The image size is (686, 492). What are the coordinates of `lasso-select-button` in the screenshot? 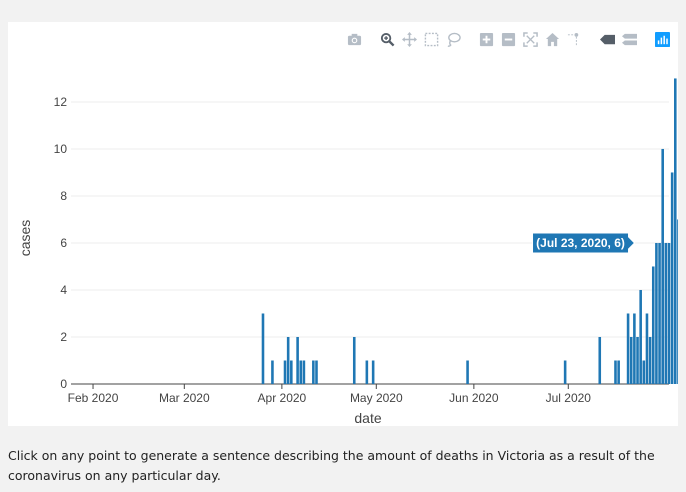 It's located at (453, 39).